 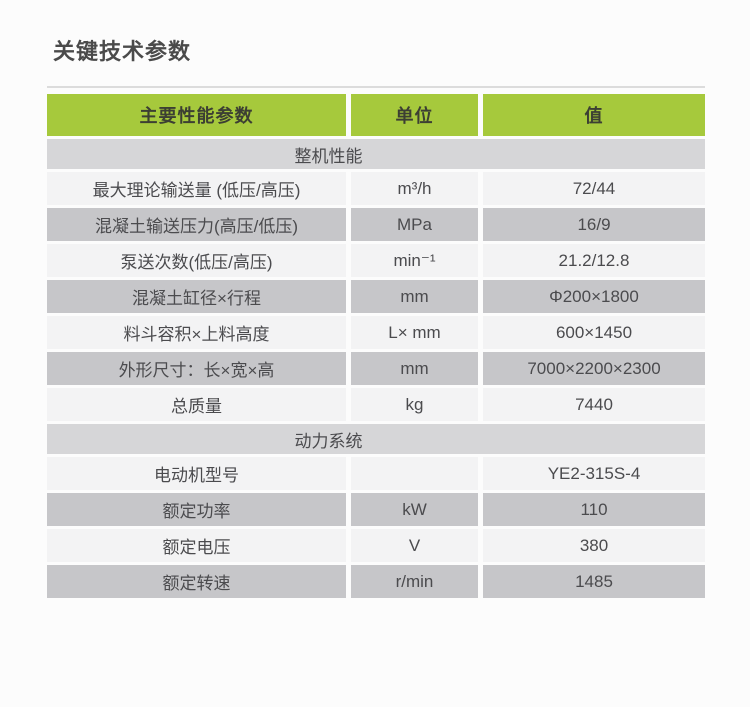 What do you see at coordinates (594, 188) in the screenshot?
I see `row-value-cell: 72/44` at bounding box center [594, 188].